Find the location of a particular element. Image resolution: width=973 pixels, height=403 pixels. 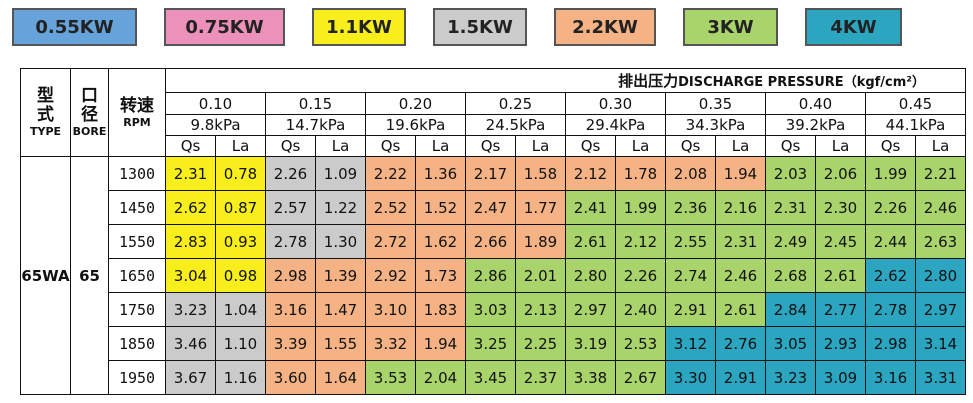

value-cell: 0.78 is located at coordinates (240, 173).